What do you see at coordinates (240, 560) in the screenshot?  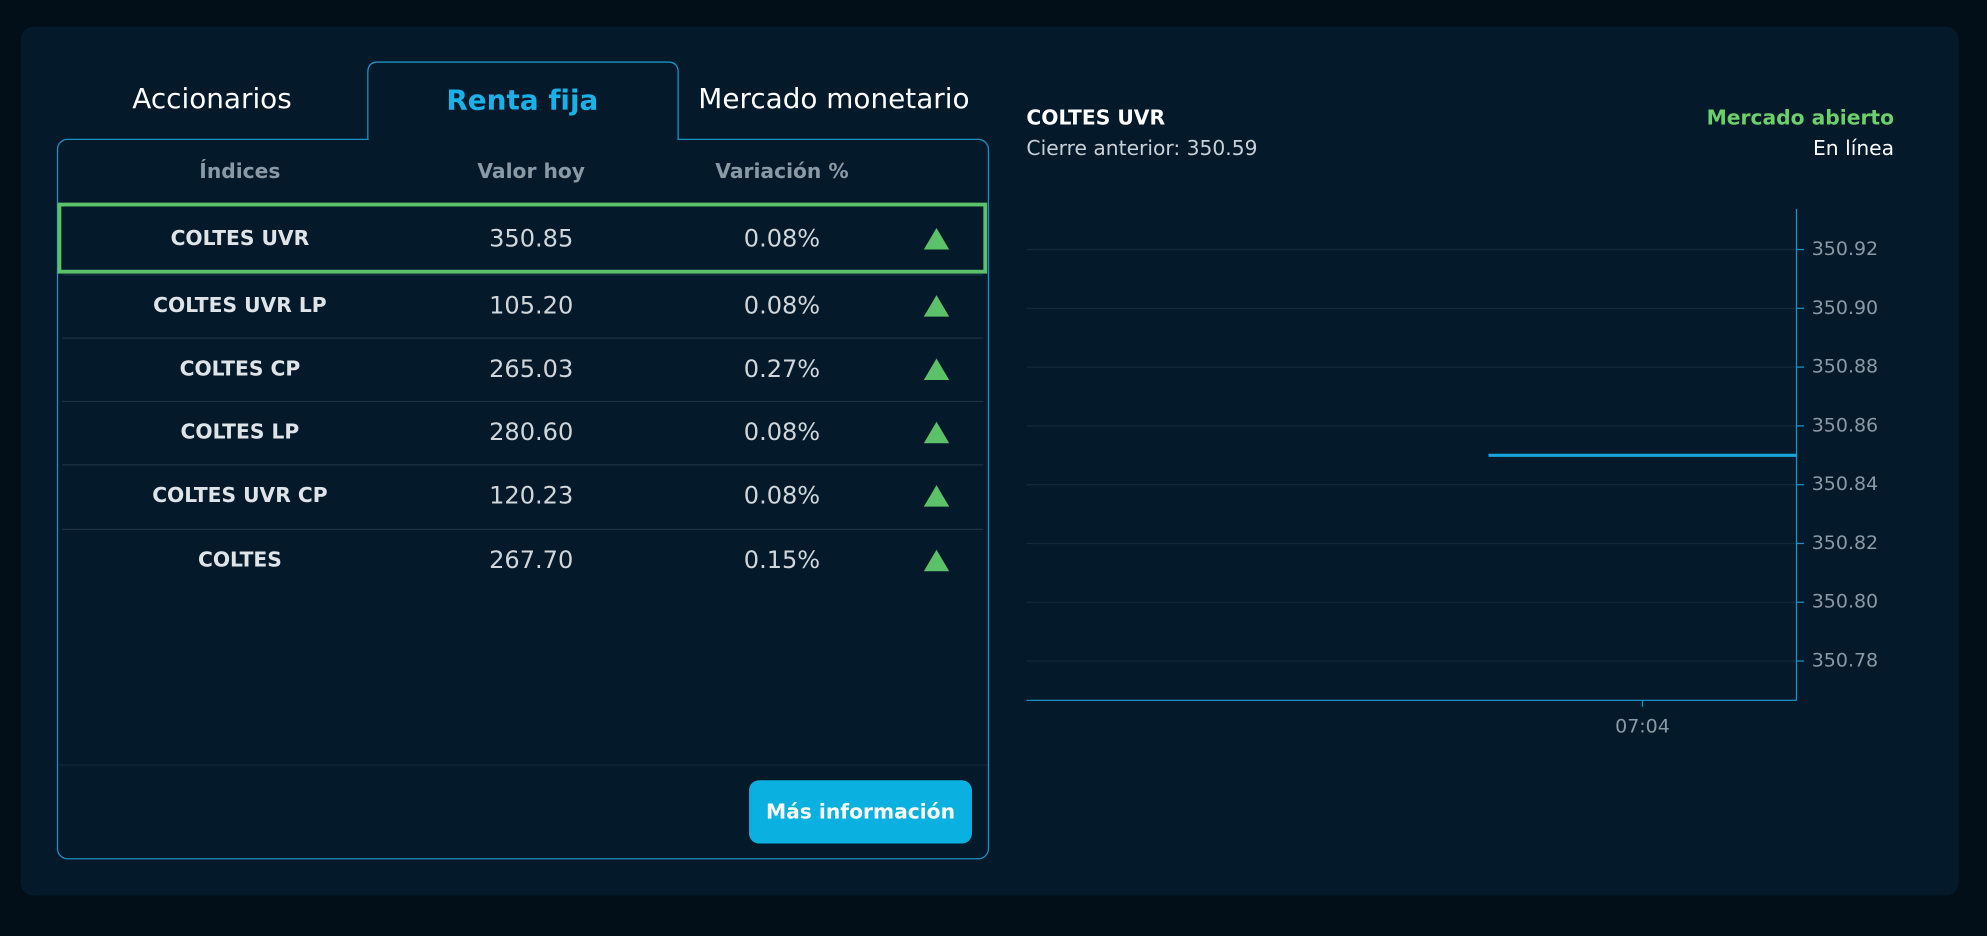 I see `index-name: COLTES` at bounding box center [240, 560].